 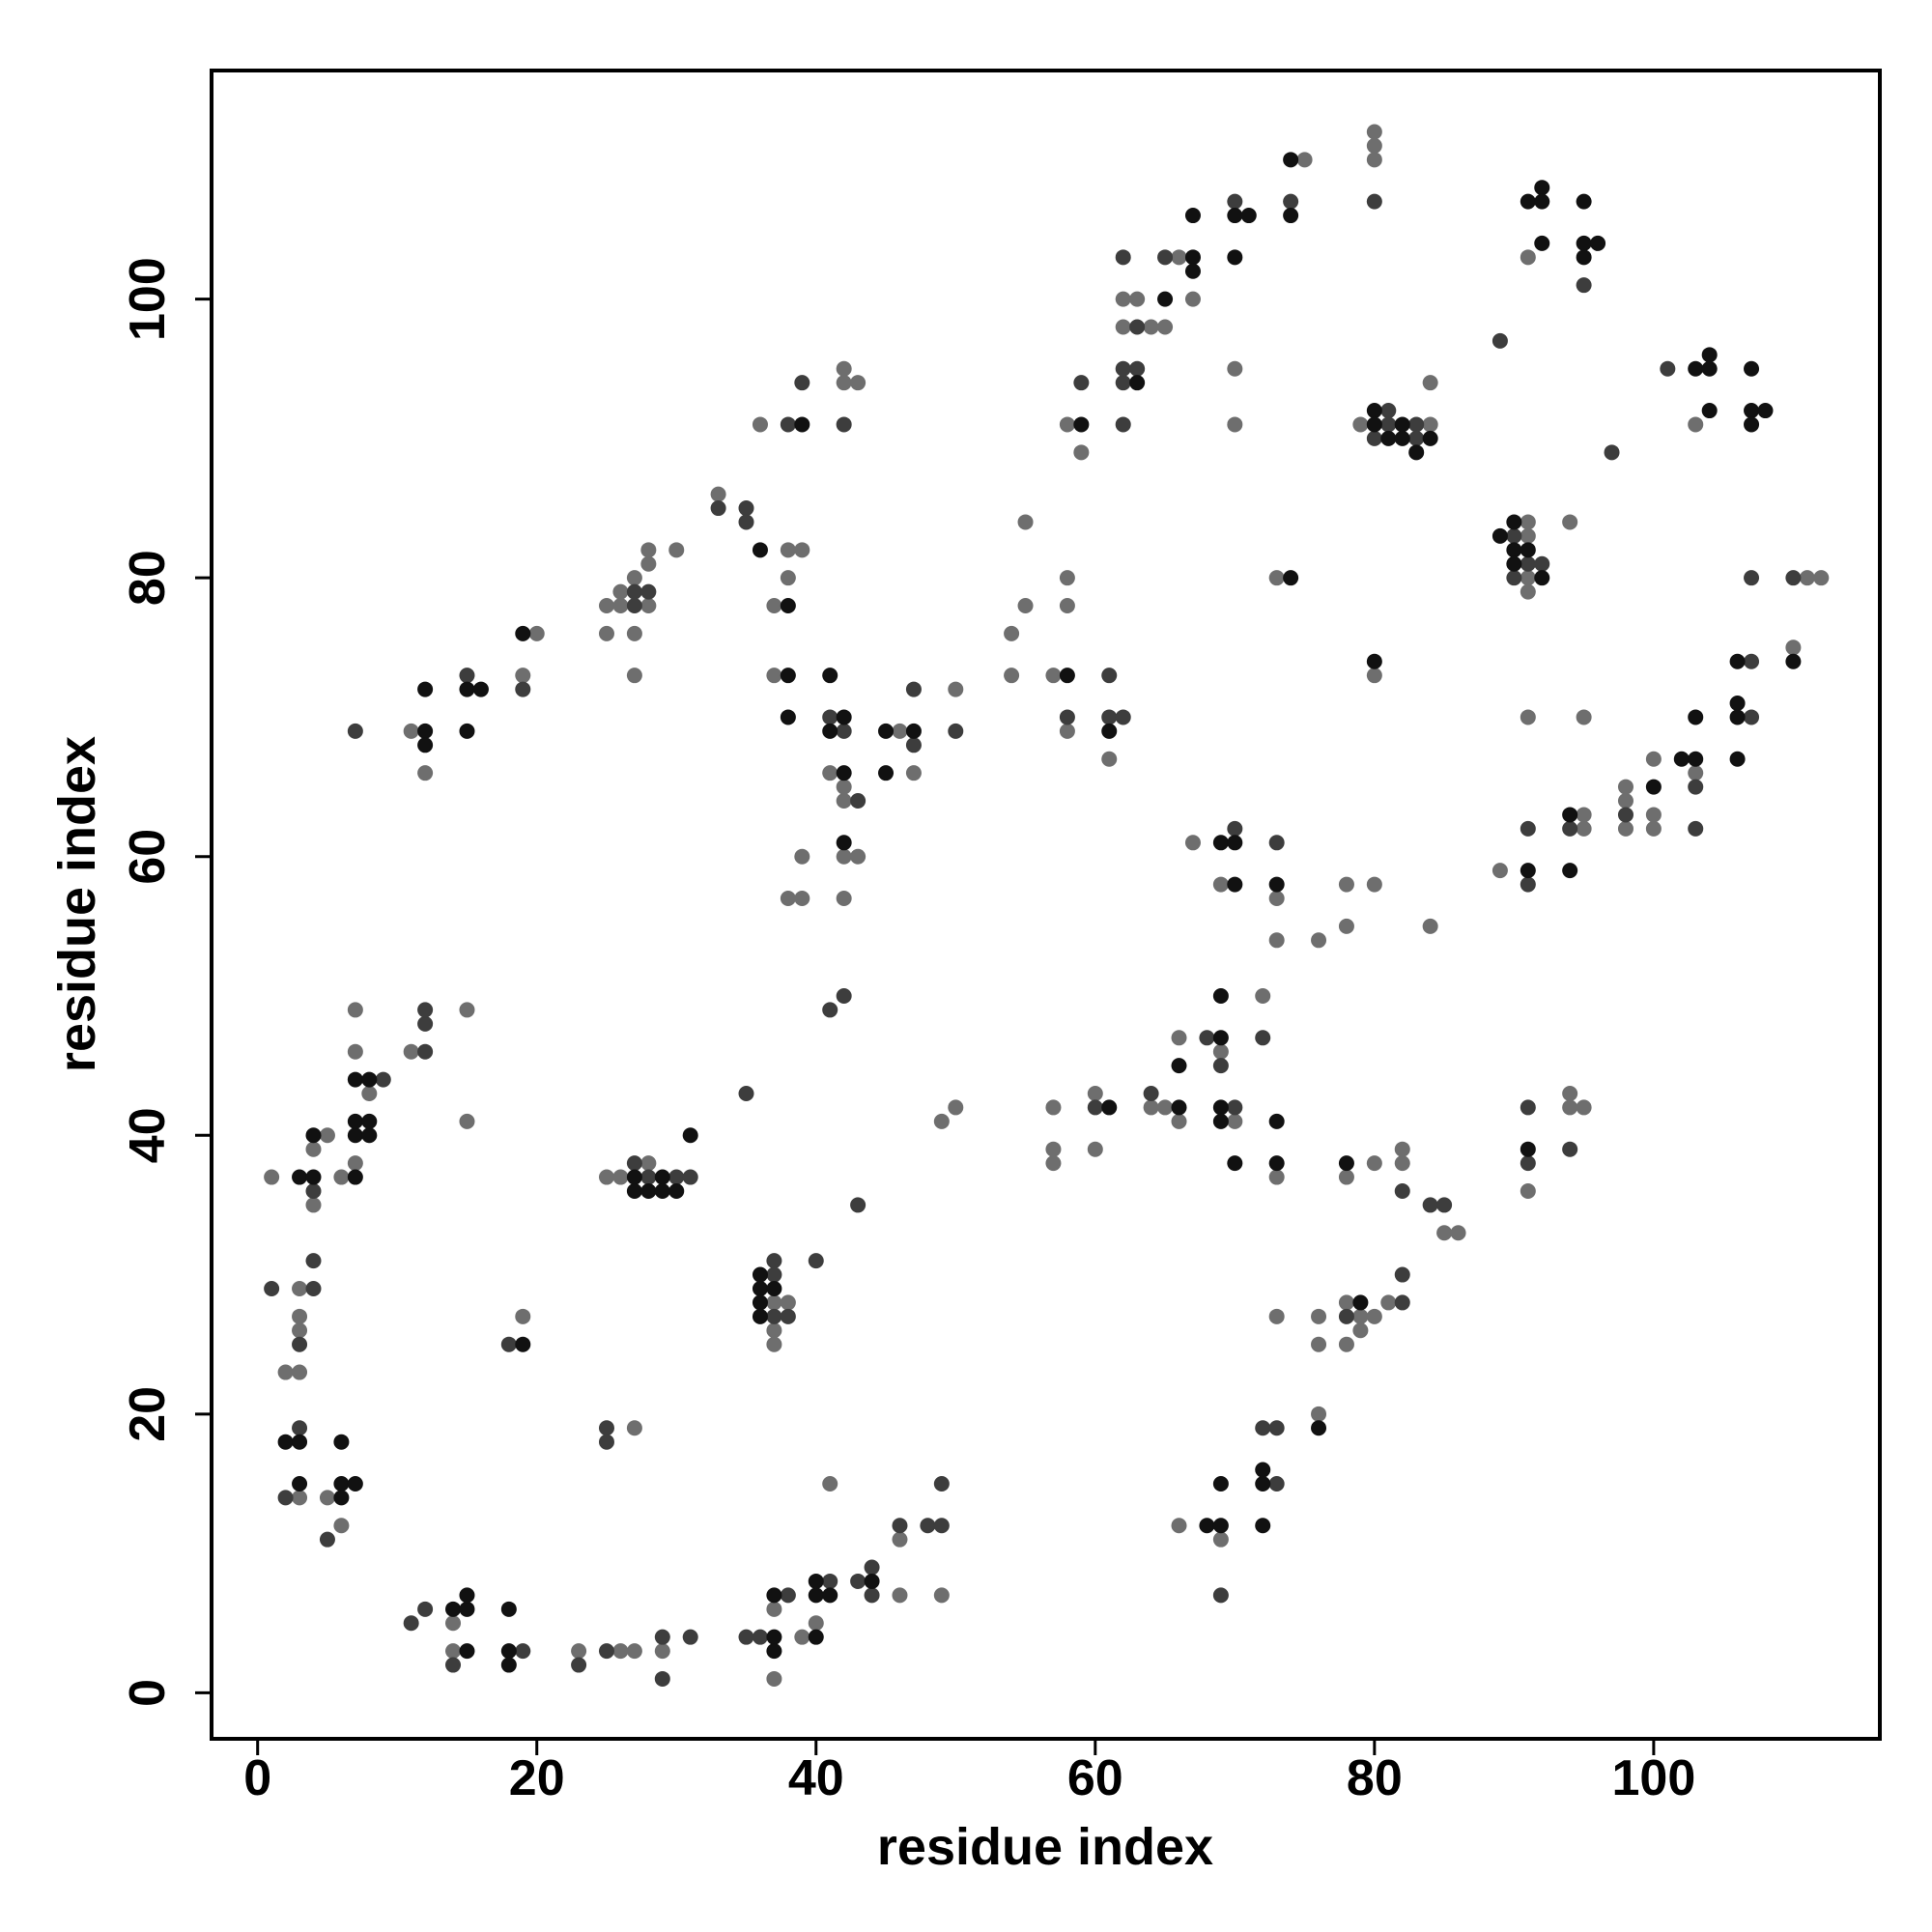 I want to click on y-tick-label: 80, so click(x=148, y=578).